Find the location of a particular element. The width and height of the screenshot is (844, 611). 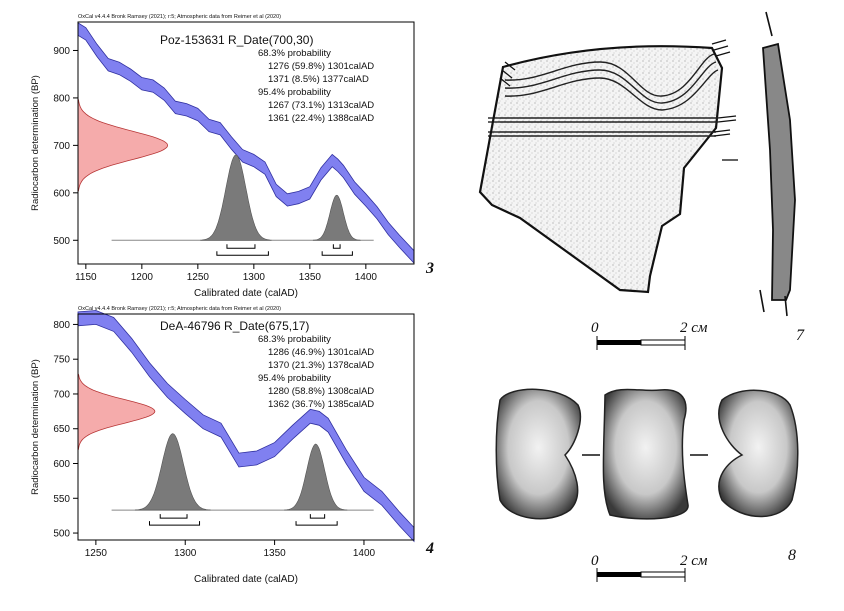

chart-title: DeA-46796 R_Date(675,17) is located at coordinates (234, 326).